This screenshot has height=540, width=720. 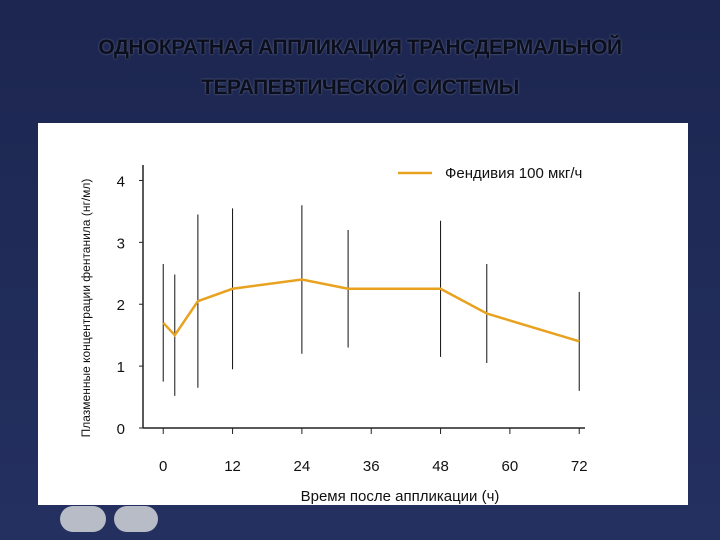 I want to click on slide-subtitle: ТЕРАПЕВТИЧЕСКОЙ СИСТЕМЫ, so click(x=360, y=87).